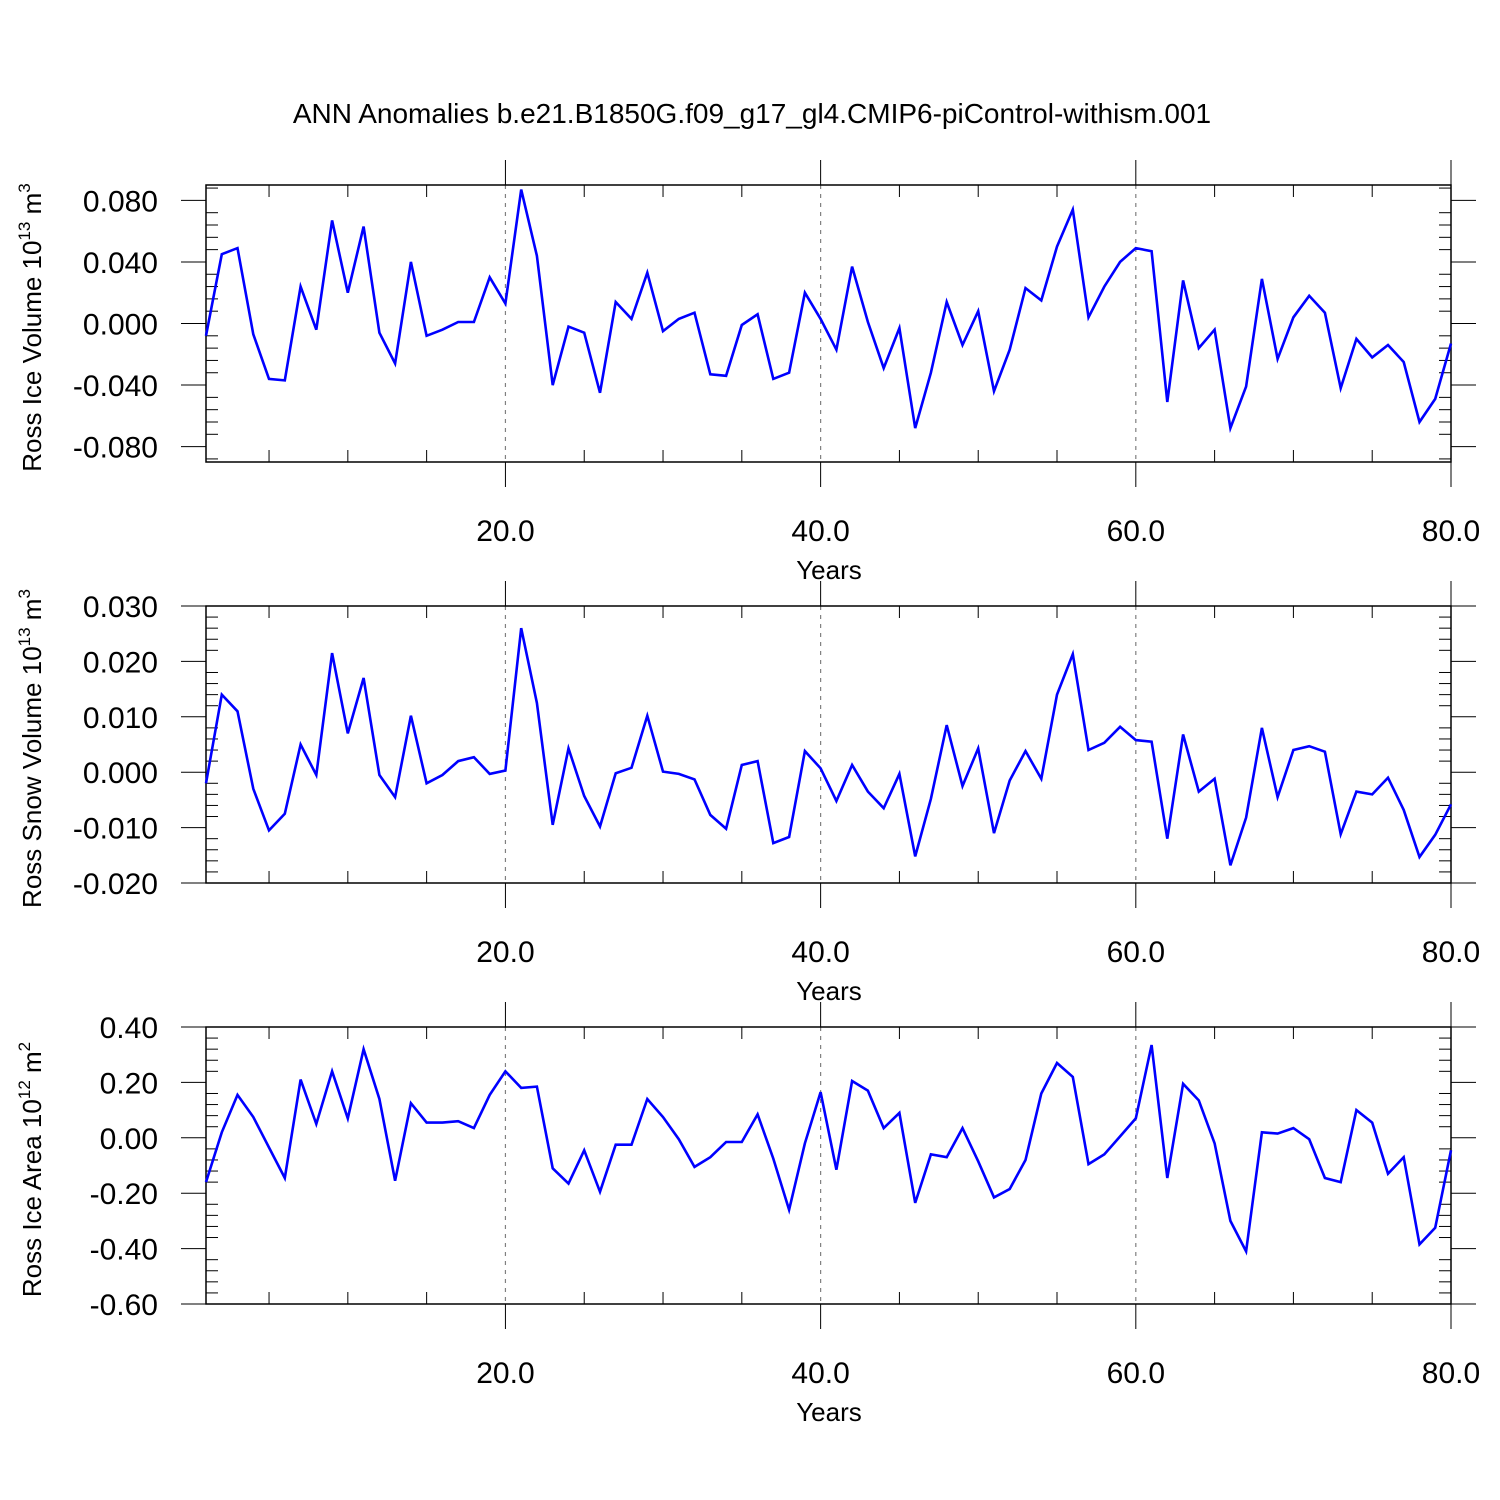 The height and width of the screenshot is (1500, 1500). I want to click on y-tick-label: -0.40, so click(124, 1250).